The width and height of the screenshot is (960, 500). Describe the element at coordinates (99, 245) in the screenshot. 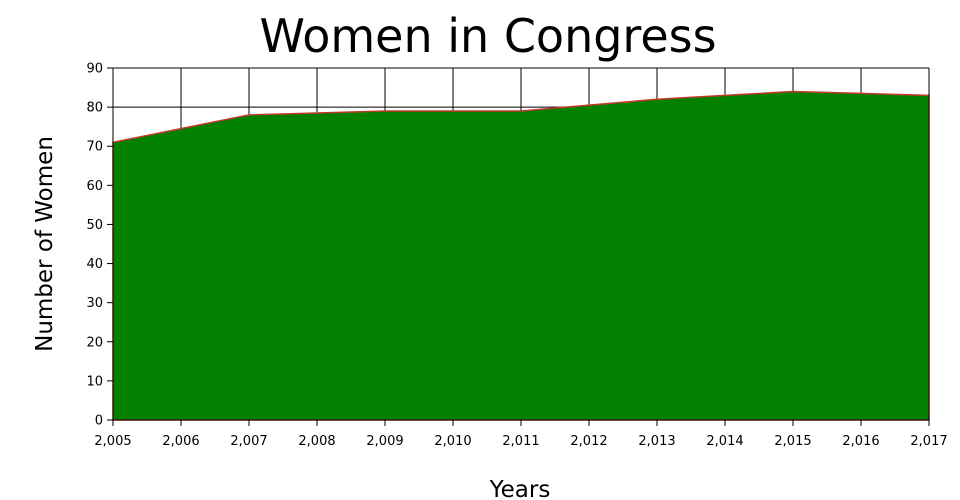

I see `y-axis-ticks: 0 10 20 30 40 50 60 70 80 90` at that location.